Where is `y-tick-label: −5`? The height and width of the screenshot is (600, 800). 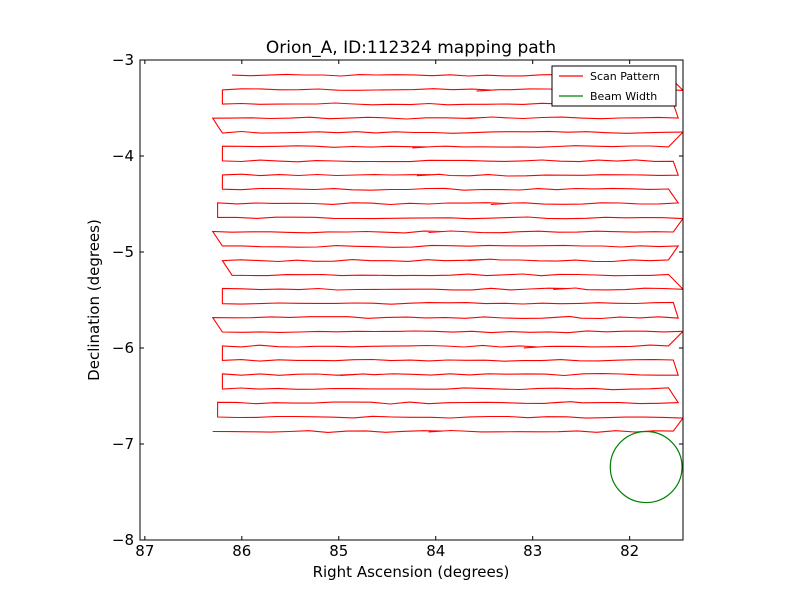 y-tick-label: −5 is located at coordinates (123, 252).